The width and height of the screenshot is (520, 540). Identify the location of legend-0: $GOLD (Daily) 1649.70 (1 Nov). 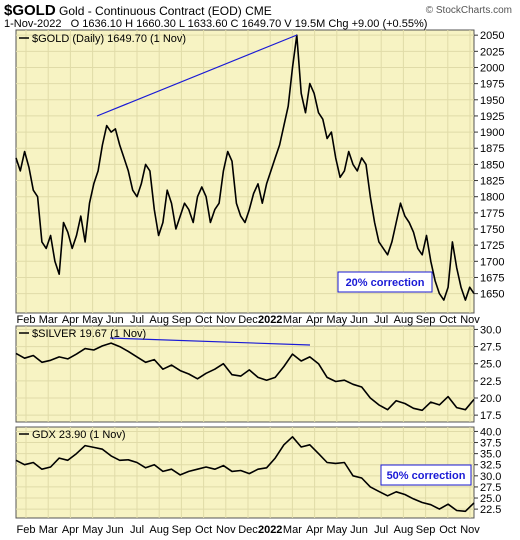
(109, 39).